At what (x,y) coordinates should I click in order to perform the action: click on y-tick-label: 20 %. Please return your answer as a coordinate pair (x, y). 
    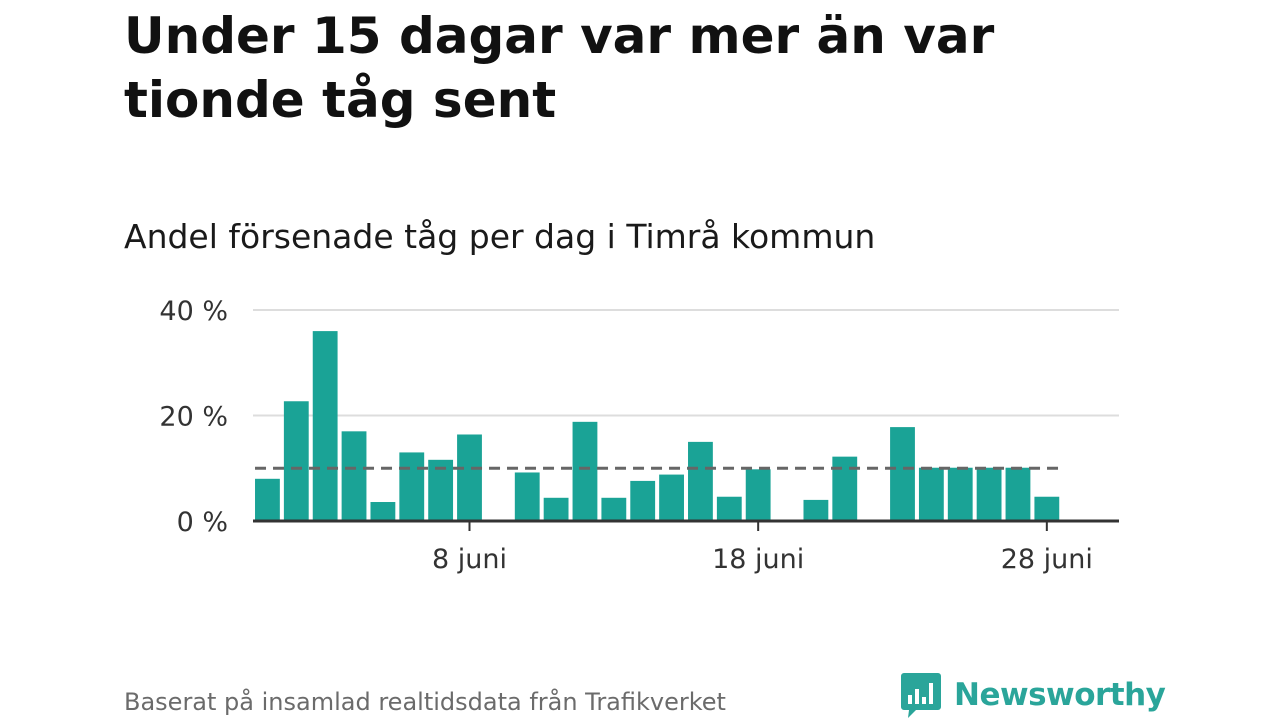
    Looking at the image, I should click on (193, 417).